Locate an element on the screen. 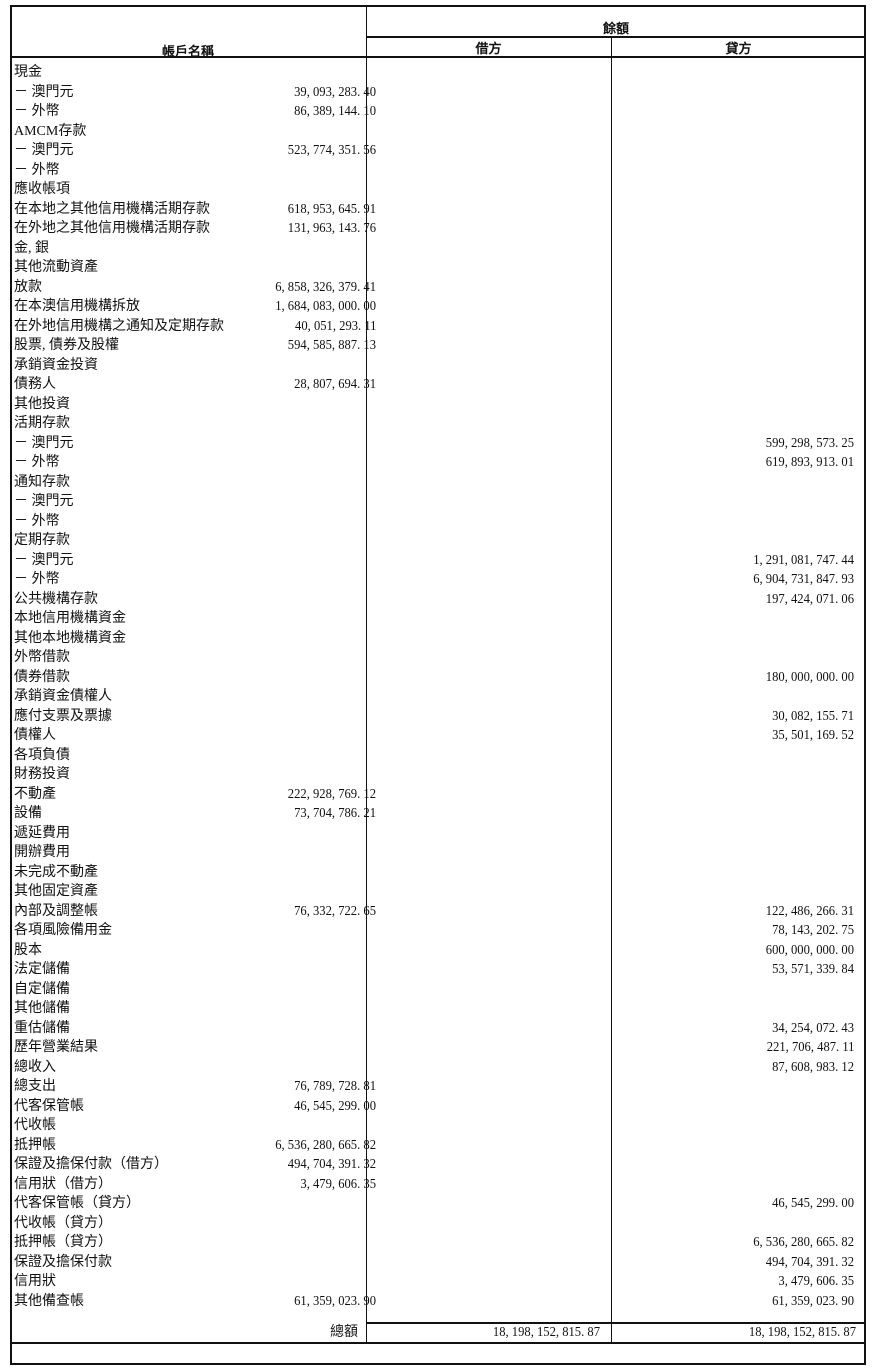  table-row: 本地信用機構資金 is located at coordinates (438, 619).